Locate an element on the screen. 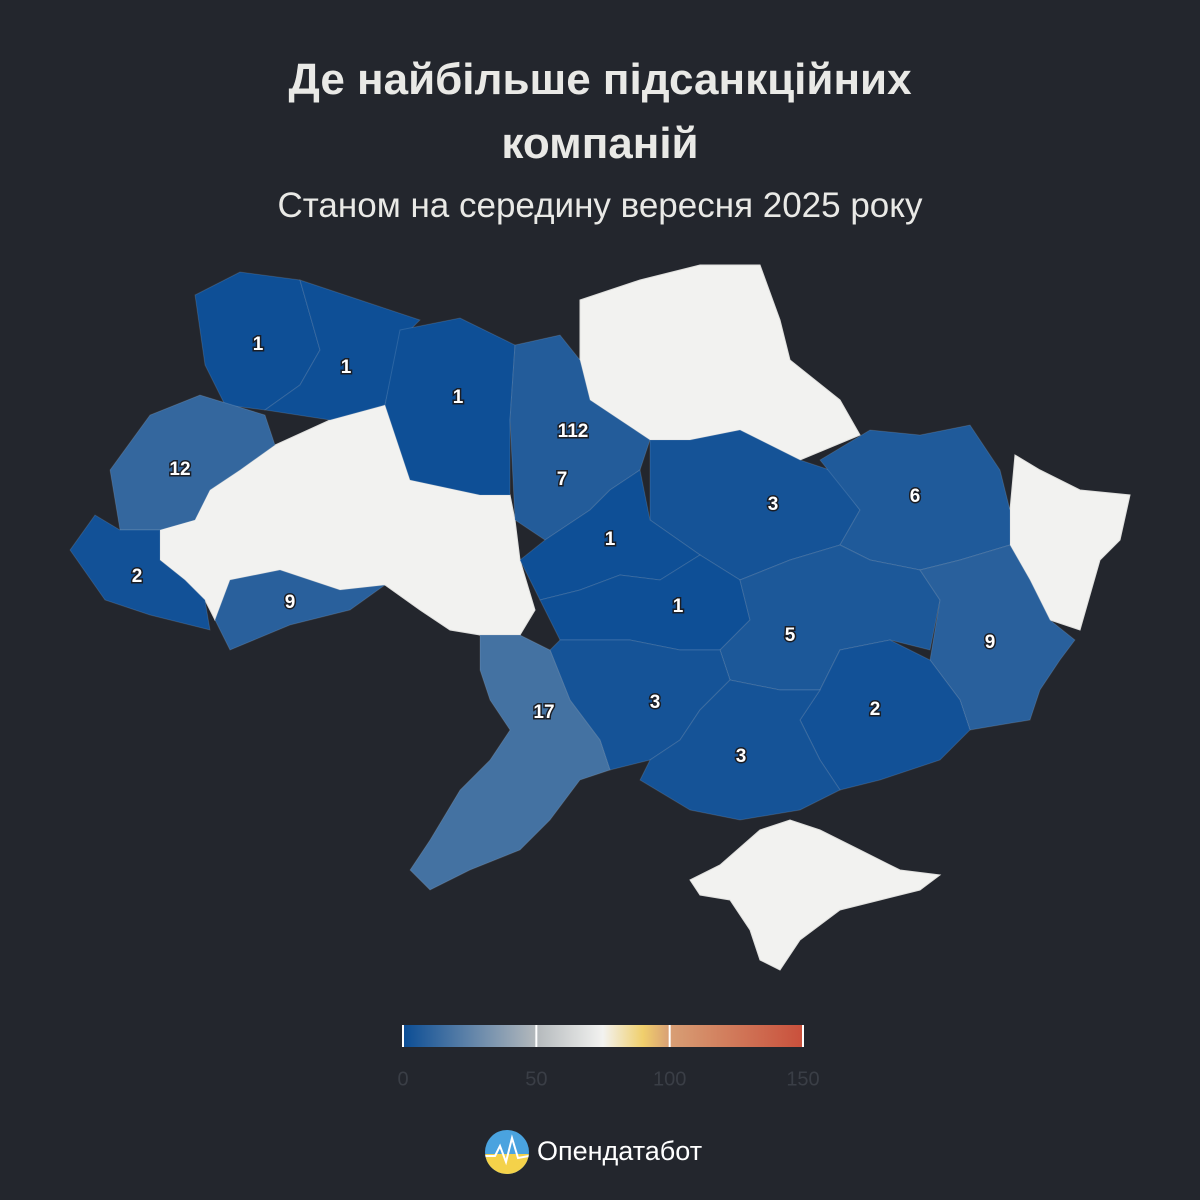 This screenshot has width=1200, height=1200. region-label: 12 is located at coordinates (179, 469).